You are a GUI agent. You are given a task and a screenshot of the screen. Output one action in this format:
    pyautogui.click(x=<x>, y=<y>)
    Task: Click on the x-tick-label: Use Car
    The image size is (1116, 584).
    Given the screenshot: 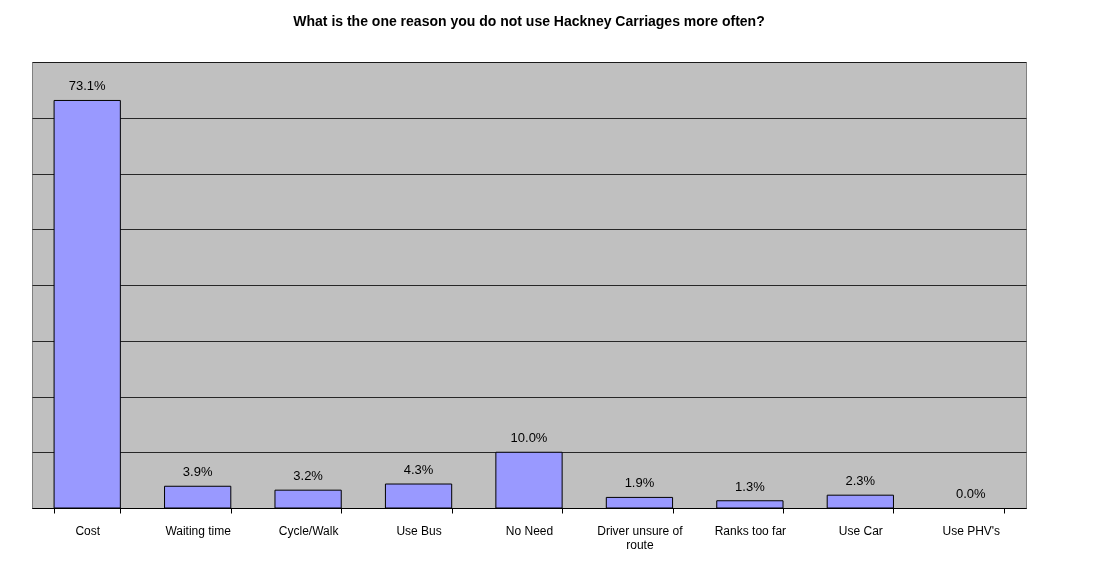 What is the action you would take?
    pyautogui.click(x=860, y=530)
    